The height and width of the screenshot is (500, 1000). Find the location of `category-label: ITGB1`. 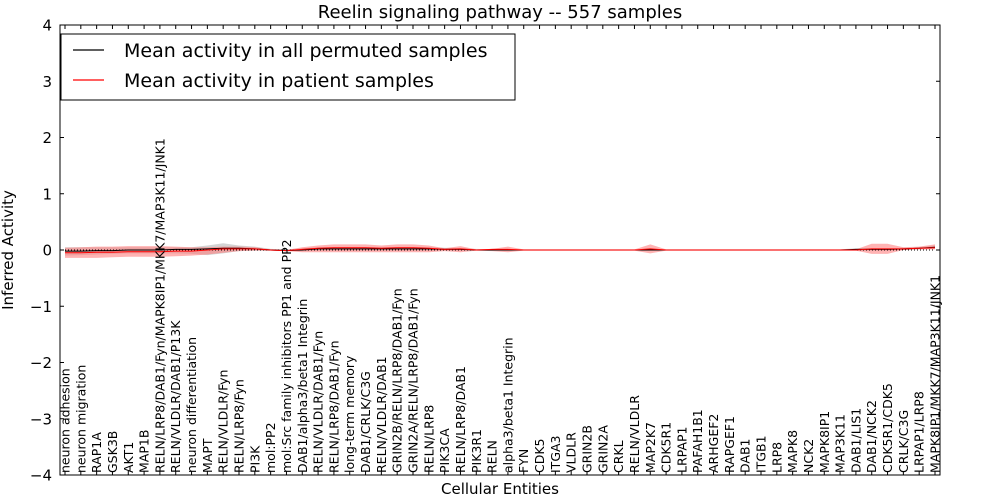

category-label: ITGB1 is located at coordinates (761, 454).